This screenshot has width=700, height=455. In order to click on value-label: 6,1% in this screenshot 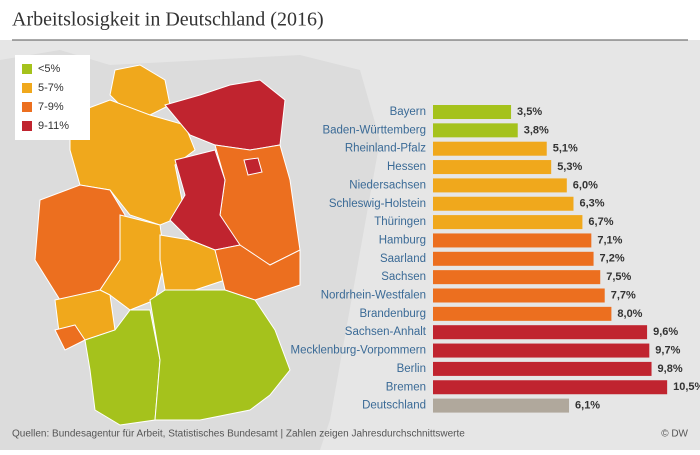, I will do `click(587, 406)`.